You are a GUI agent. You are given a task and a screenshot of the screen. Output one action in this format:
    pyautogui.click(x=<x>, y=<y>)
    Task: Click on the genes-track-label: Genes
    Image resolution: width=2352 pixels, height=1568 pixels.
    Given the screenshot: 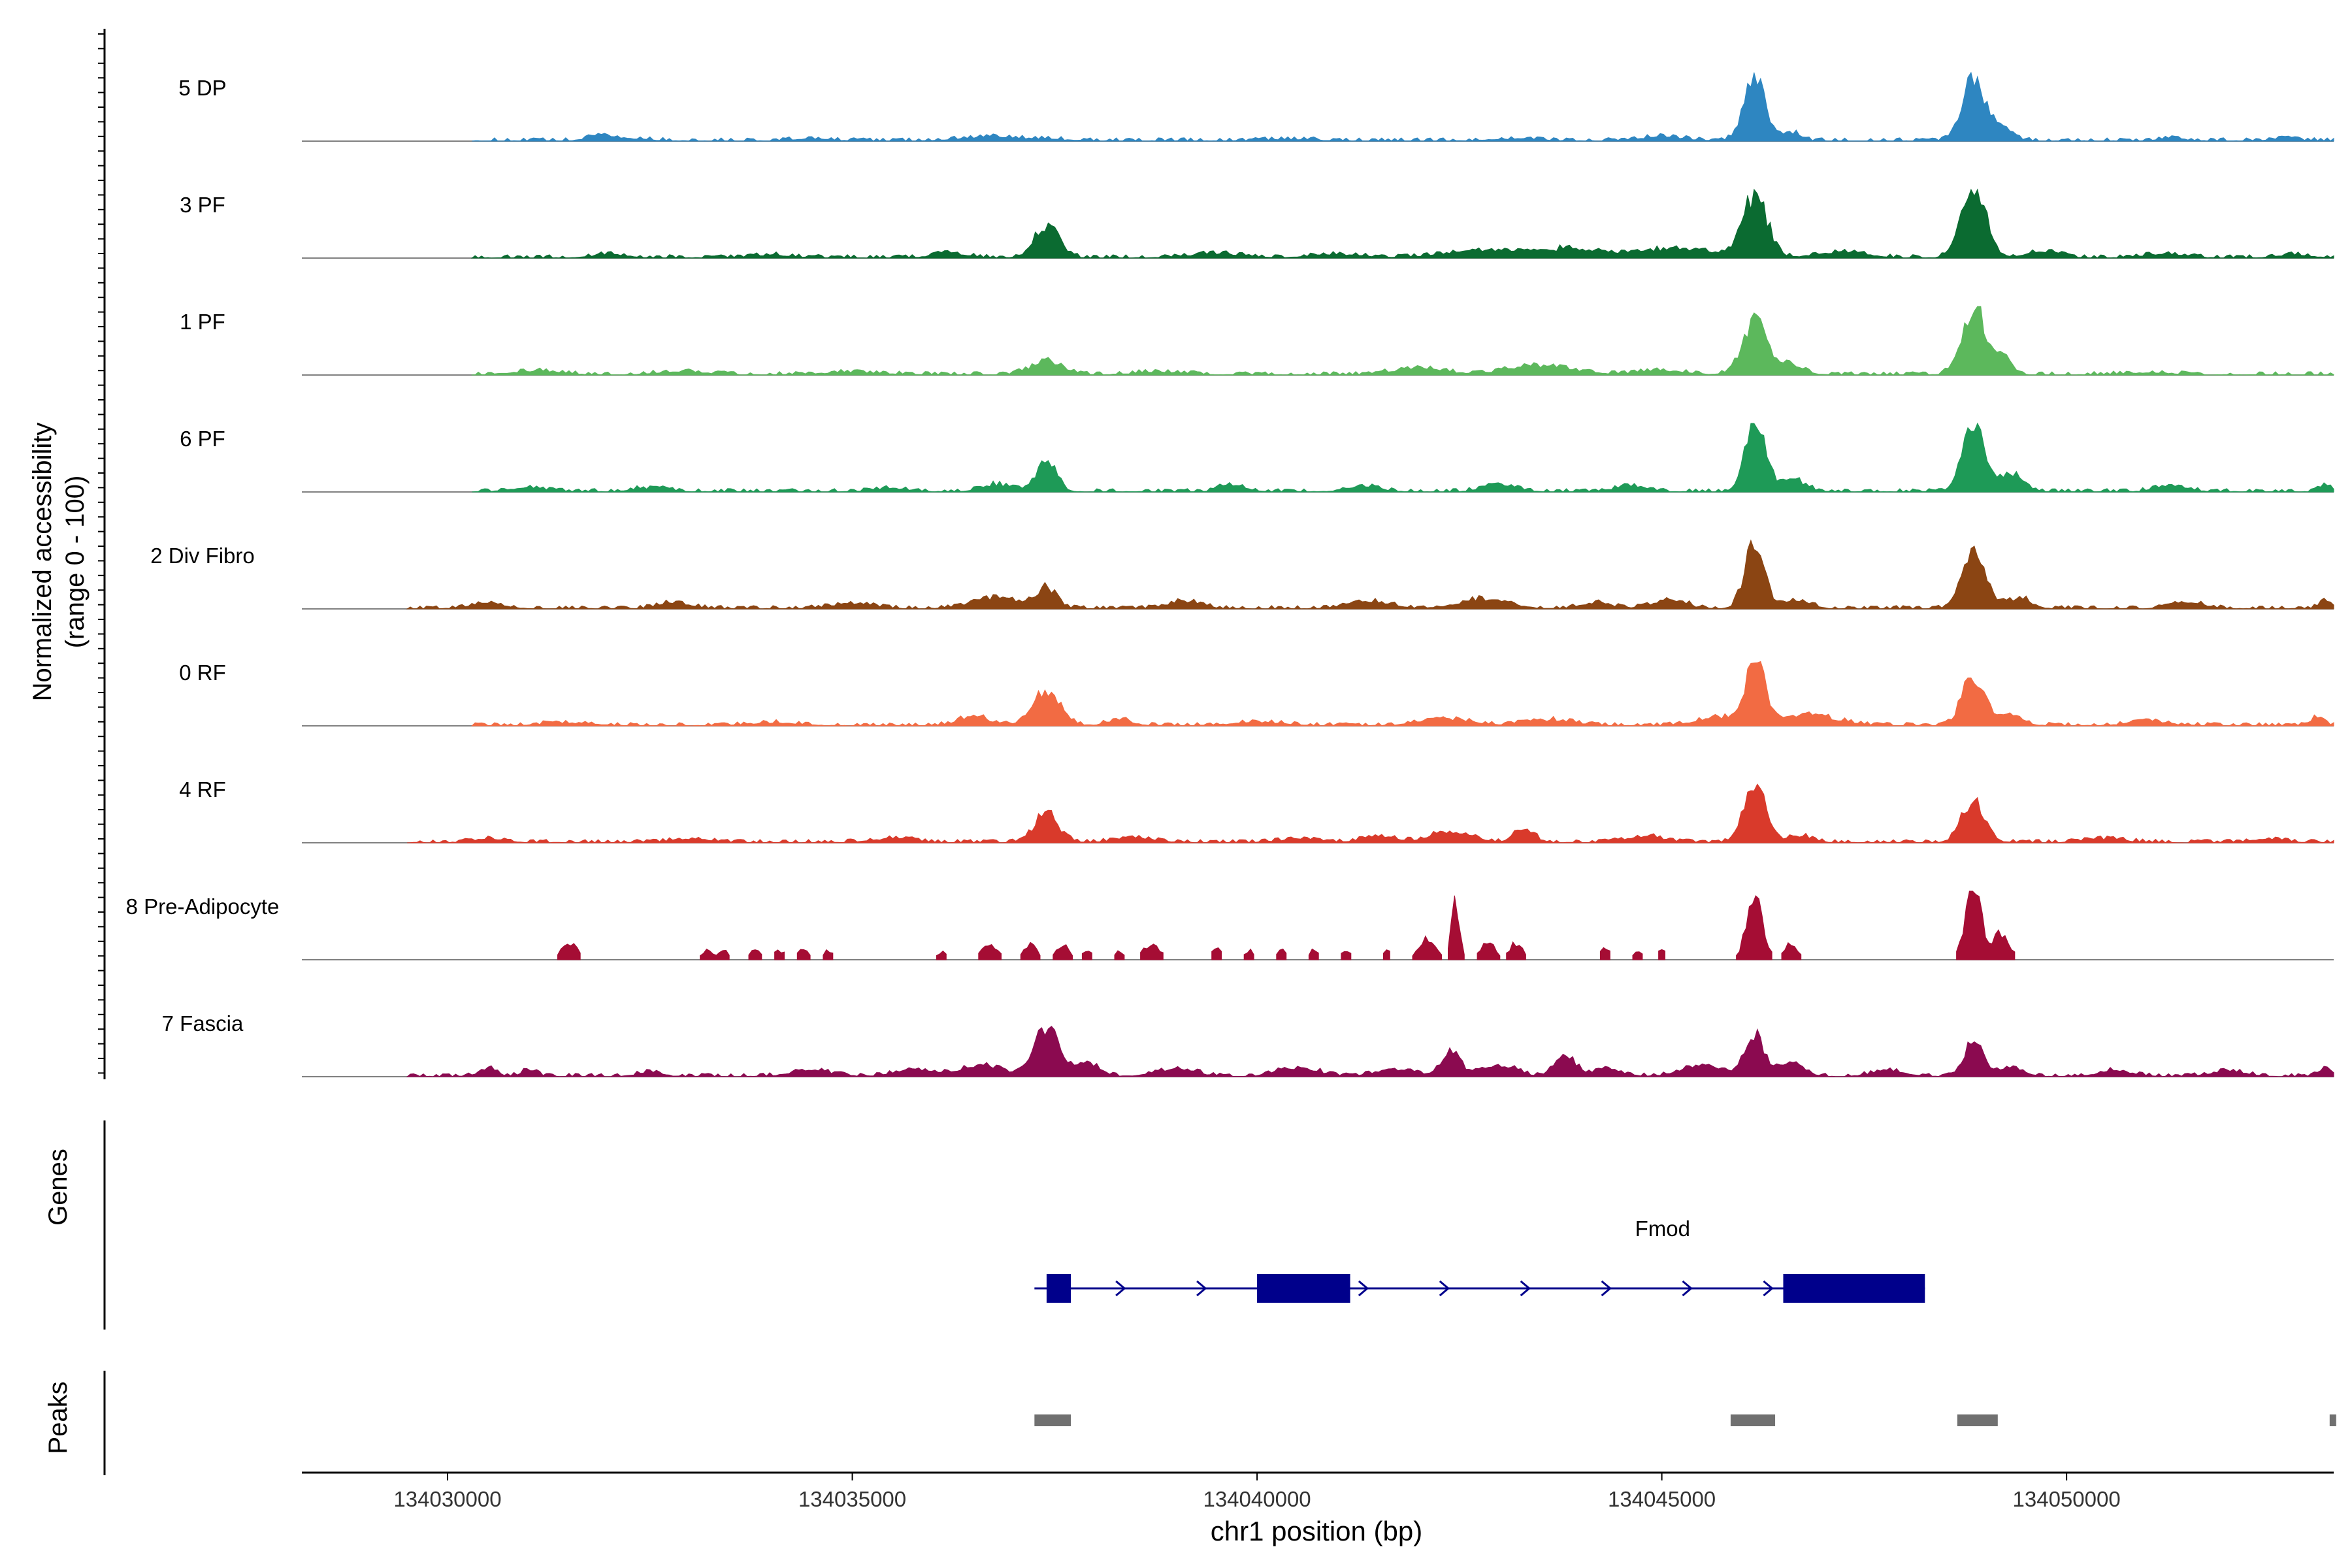 What is the action you would take?
    pyautogui.click(x=58, y=1187)
    